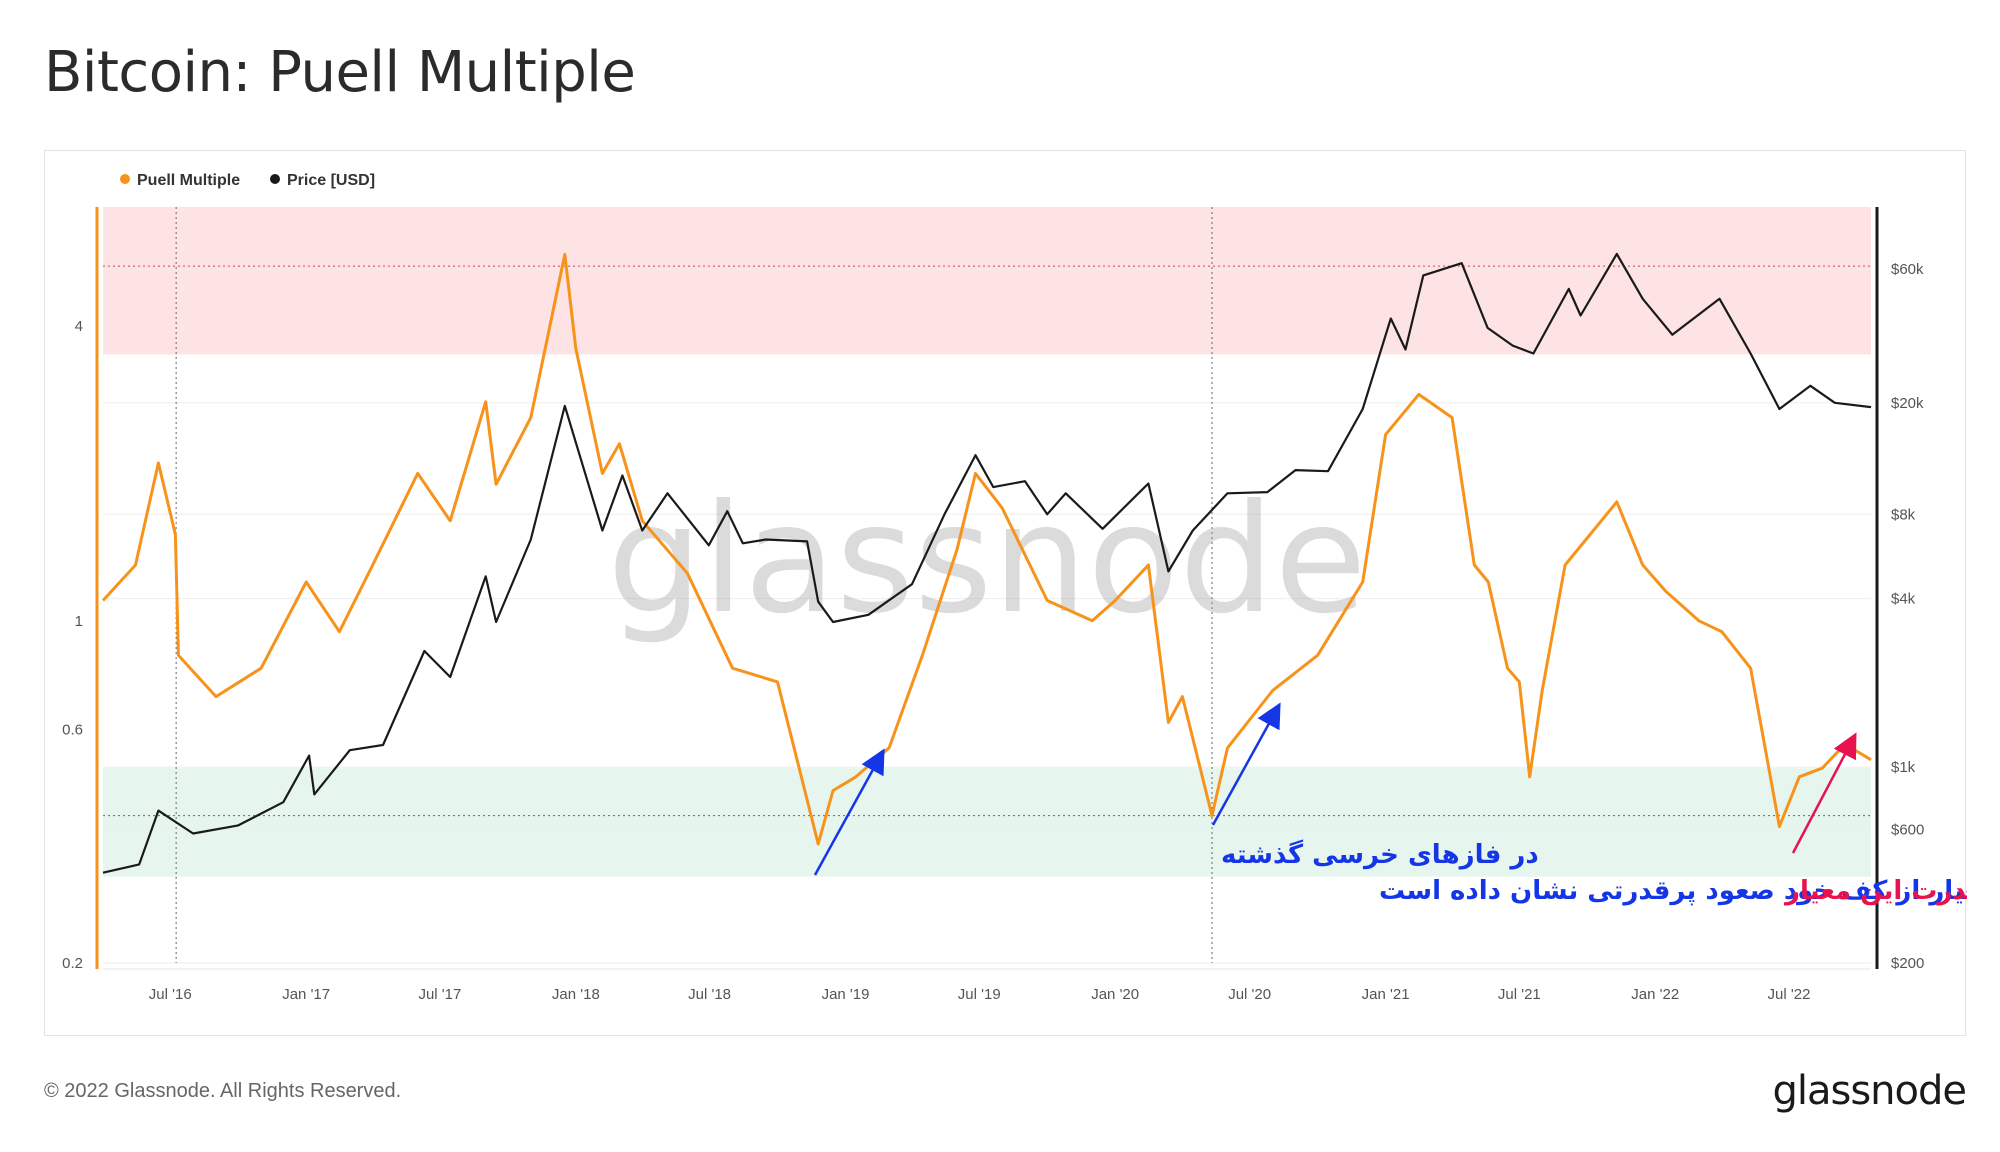 This screenshot has width=2000, height=1152. What do you see at coordinates (72, 729) in the screenshot?
I see `y-left-tick-label: 0.6` at bounding box center [72, 729].